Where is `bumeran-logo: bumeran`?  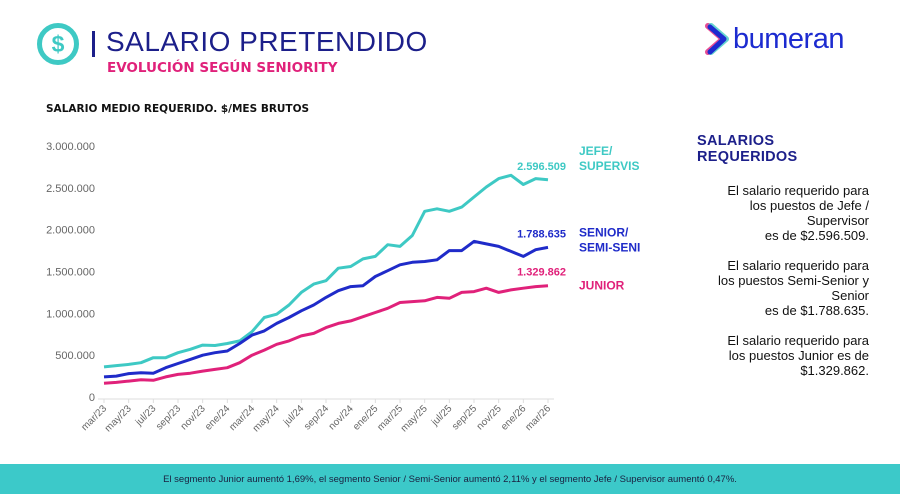 bumeran-logo: bumeran is located at coordinates (774, 39).